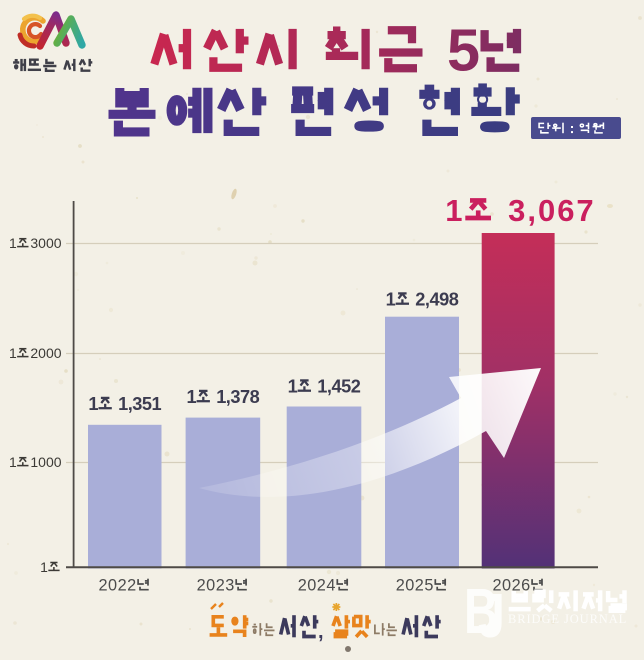 This screenshot has width=644, height=660. I want to click on svg-text: J, so click(491, 615).